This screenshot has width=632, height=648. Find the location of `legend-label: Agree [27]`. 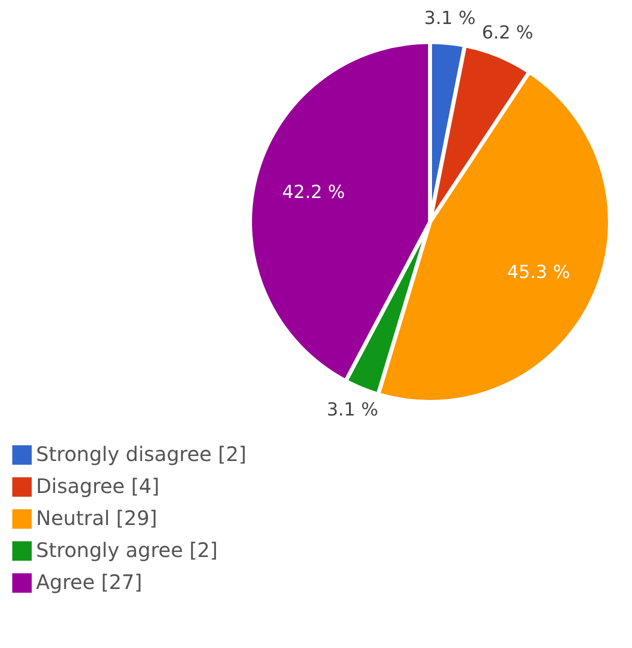

legend-label: Agree [27] is located at coordinates (89, 582).